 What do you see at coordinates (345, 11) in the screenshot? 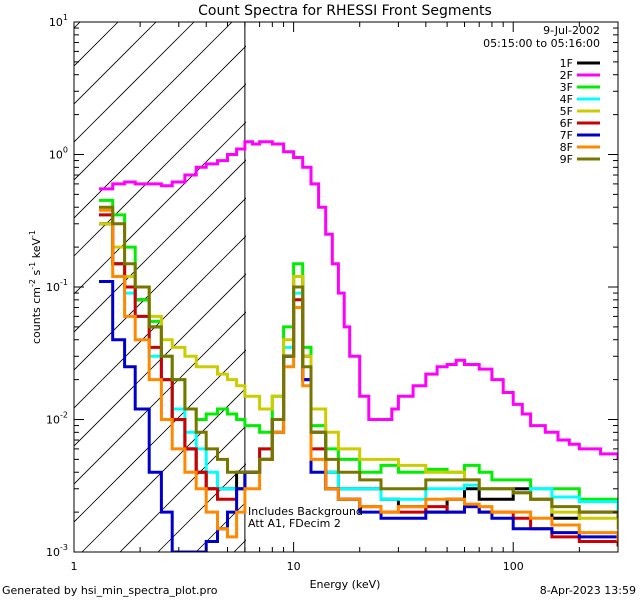
I see `chart-title: Count Spectra for RHESSI Front Segments` at bounding box center [345, 11].